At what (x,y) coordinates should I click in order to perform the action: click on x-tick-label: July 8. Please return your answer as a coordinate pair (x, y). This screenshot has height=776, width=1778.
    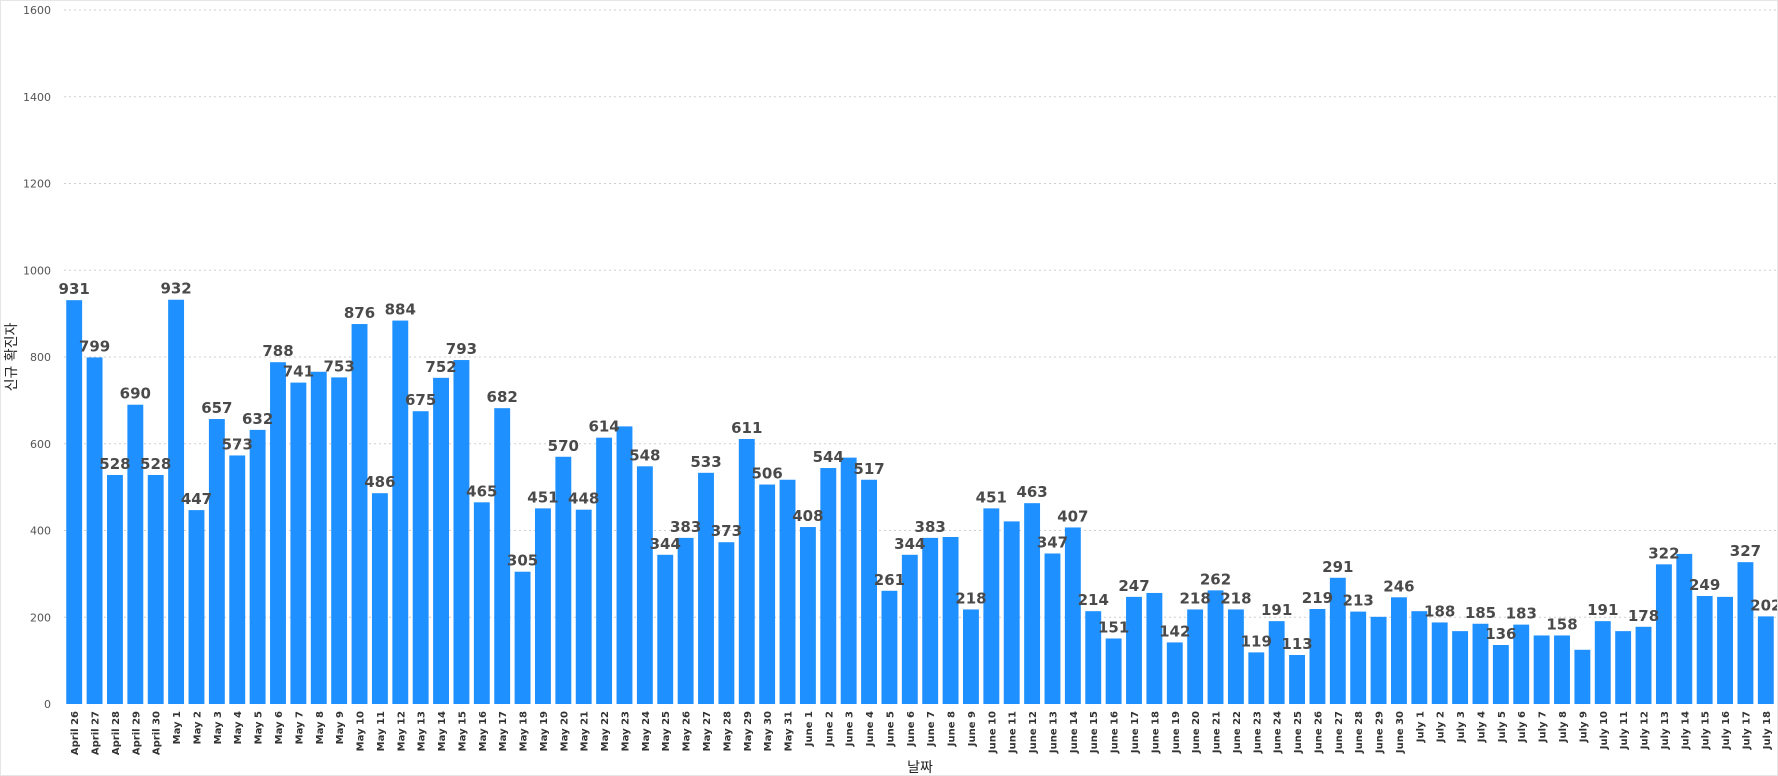
    Looking at the image, I should click on (1563, 727).